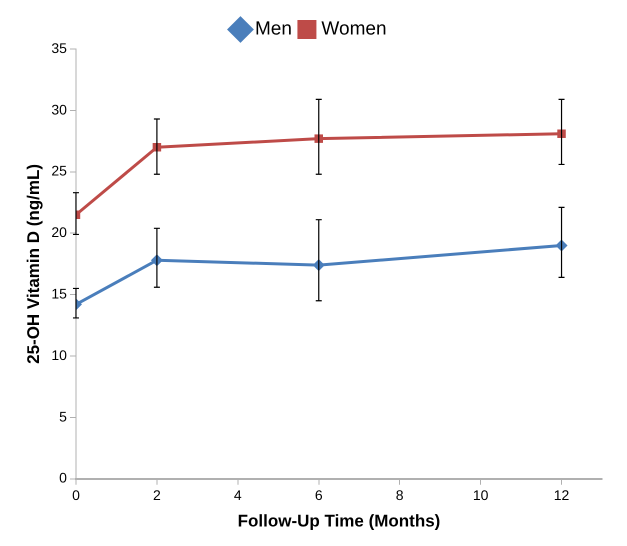  Describe the element at coordinates (339, 520) in the screenshot. I see `x-axis-title: Follow-Up Time (Months)` at that location.